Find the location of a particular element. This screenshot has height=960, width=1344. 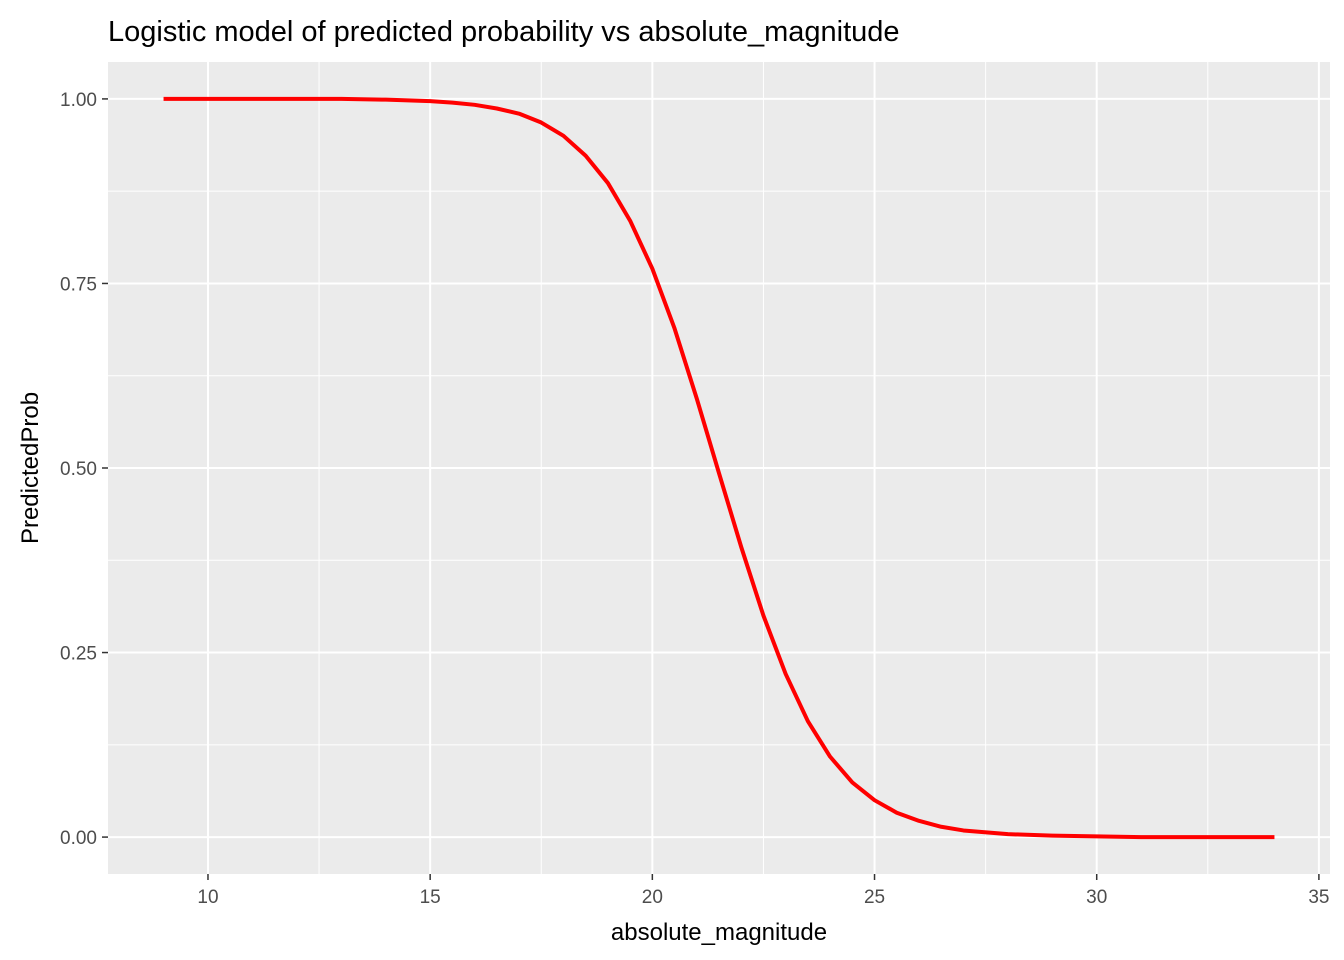

x-axis-title: absolute_magnitude is located at coordinates (719, 932).